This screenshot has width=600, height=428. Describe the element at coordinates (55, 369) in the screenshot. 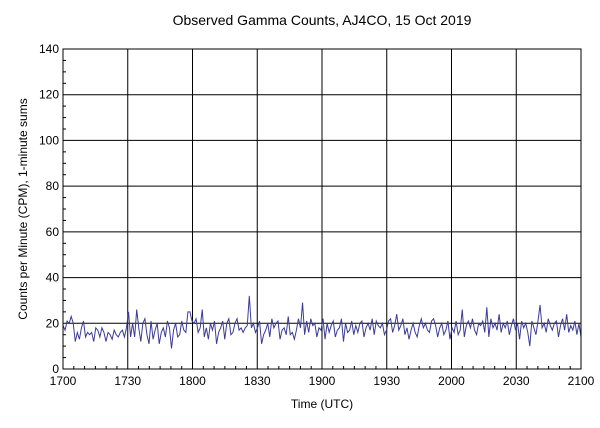

I see `y-tick-label: 0` at that location.